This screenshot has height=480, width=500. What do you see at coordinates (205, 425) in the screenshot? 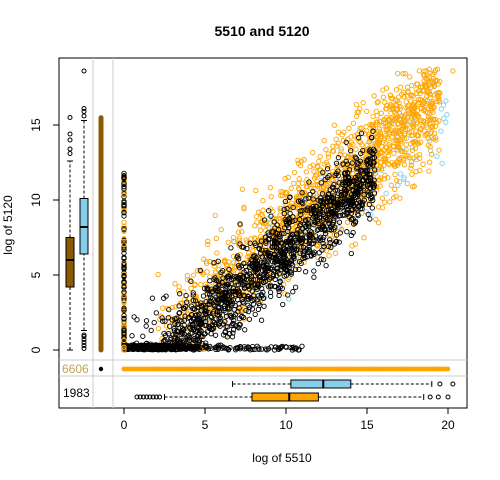
I see `x-tick-label: 5` at bounding box center [205, 425].